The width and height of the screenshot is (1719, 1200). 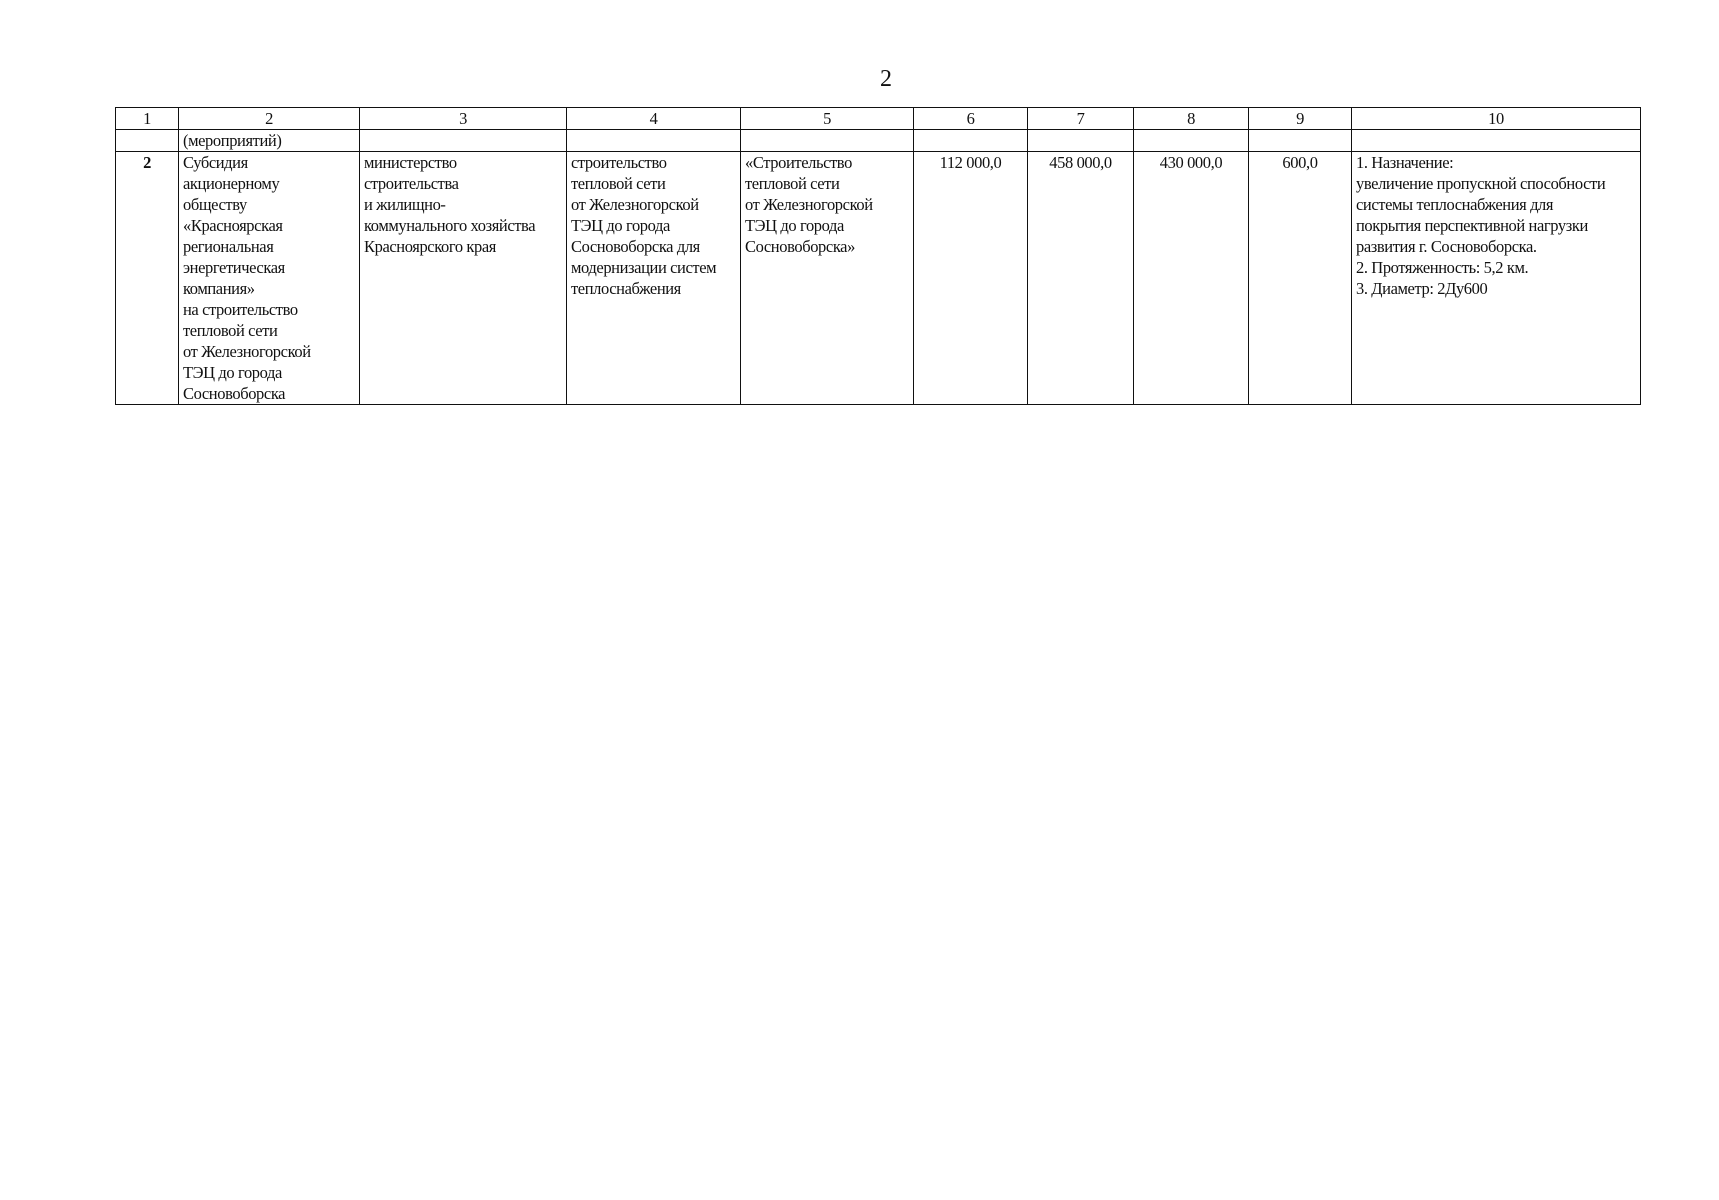 I want to click on text-line: «Строительство, so click(x=798, y=162).